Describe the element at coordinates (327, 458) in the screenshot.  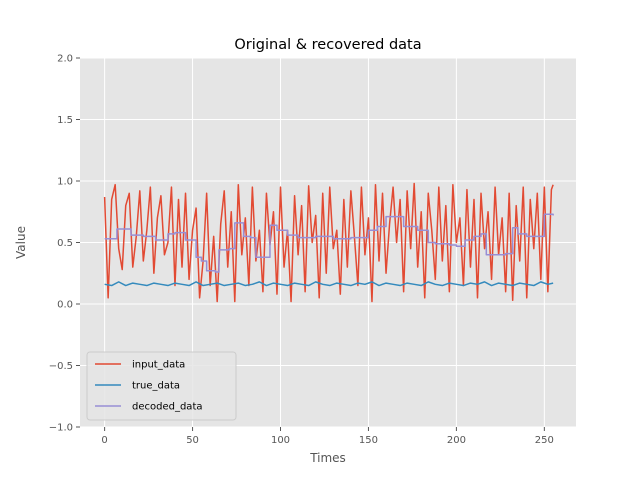
I see `x-axis-label: Times` at that location.